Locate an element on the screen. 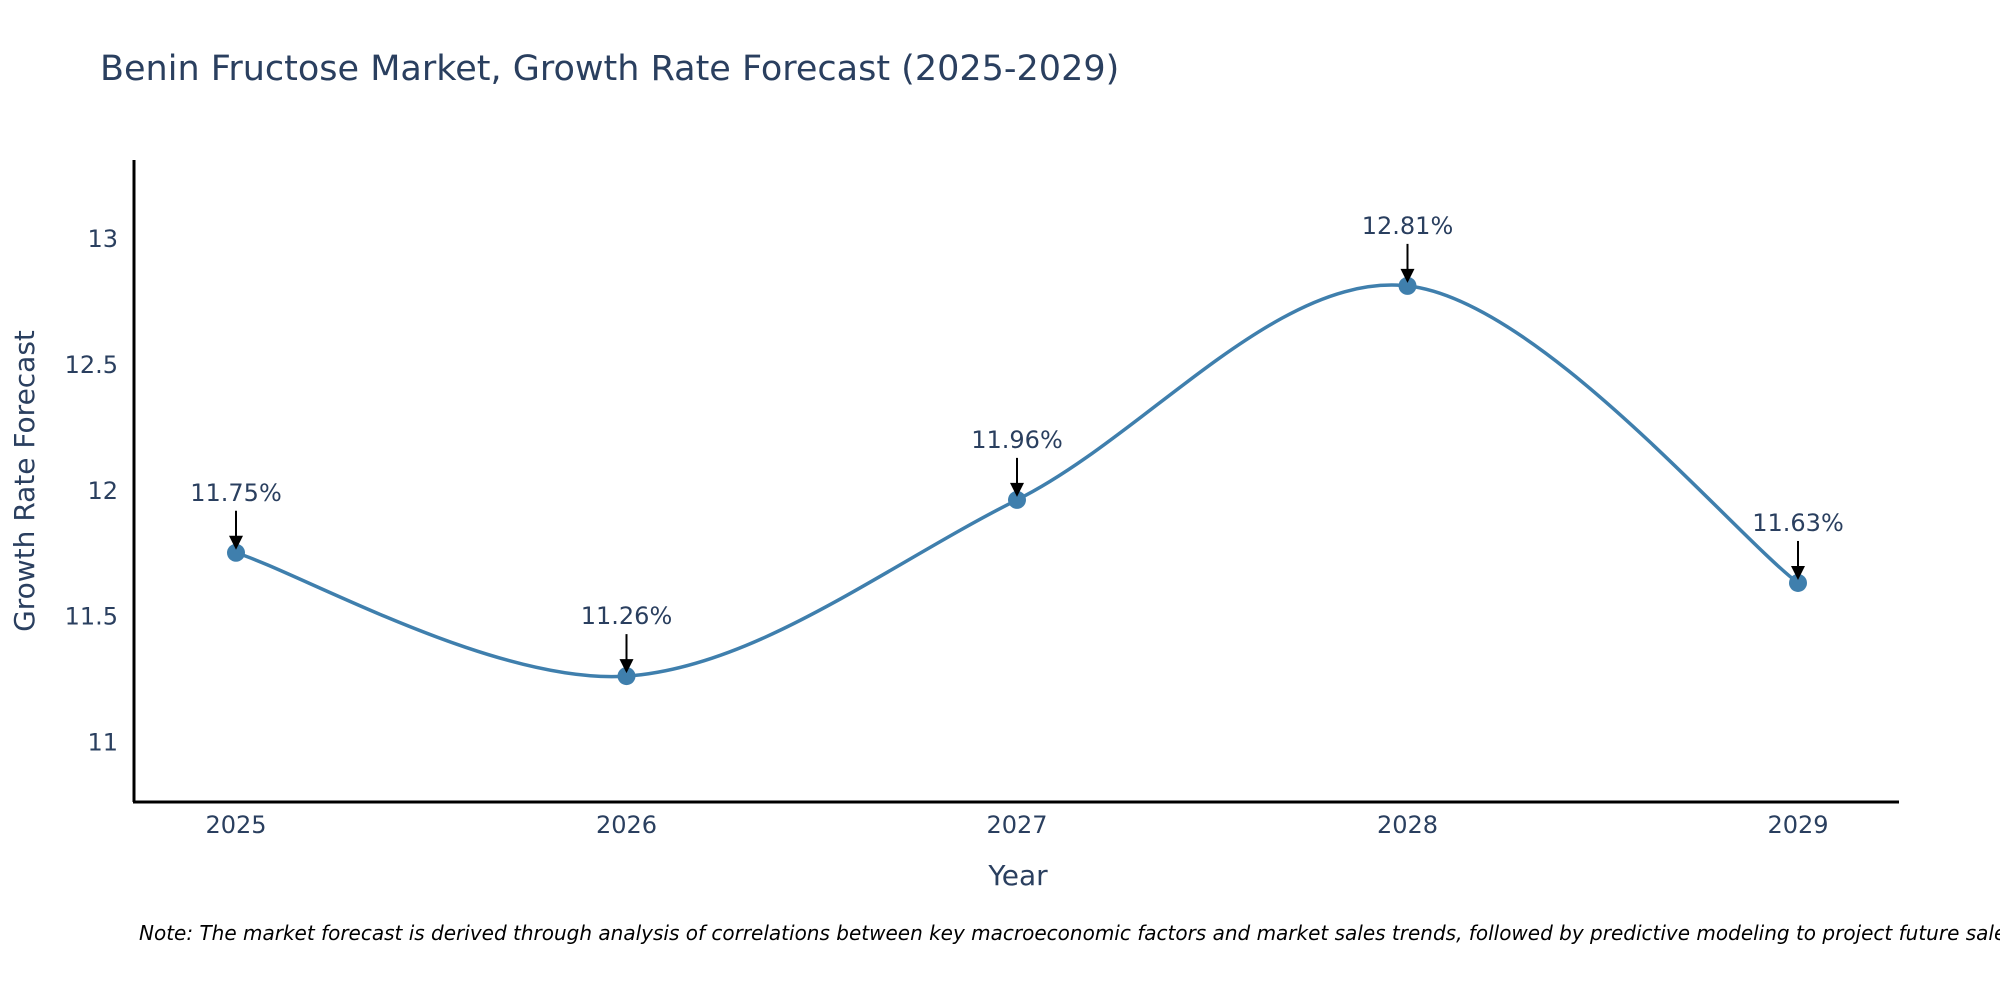 This screenshot has width=2000, height=1000. y-tick-label: 11 is located at coordinates (102, 743).